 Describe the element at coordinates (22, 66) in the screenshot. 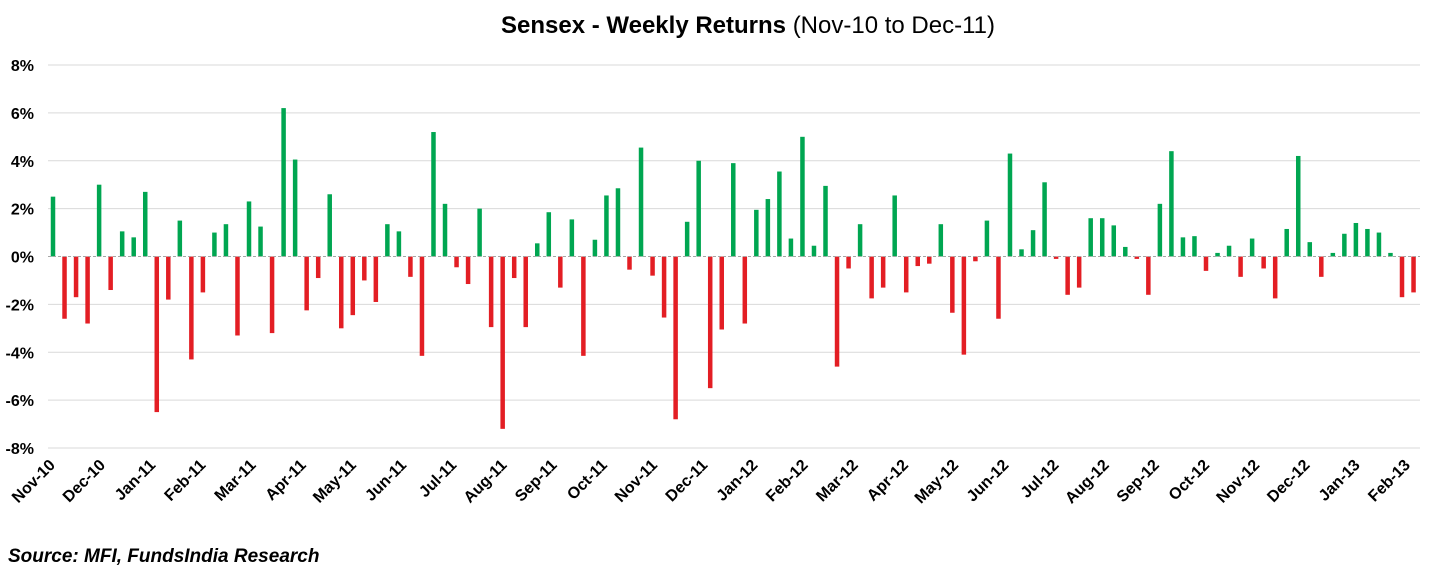

I see `y-tick-label: 8%` at that location.